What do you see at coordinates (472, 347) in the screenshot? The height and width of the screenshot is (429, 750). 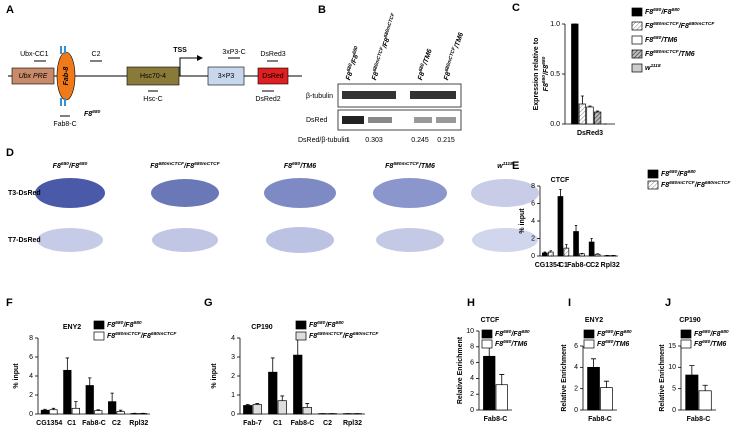 I see `y-tick-label: 8` at bounding box center [472, 347].